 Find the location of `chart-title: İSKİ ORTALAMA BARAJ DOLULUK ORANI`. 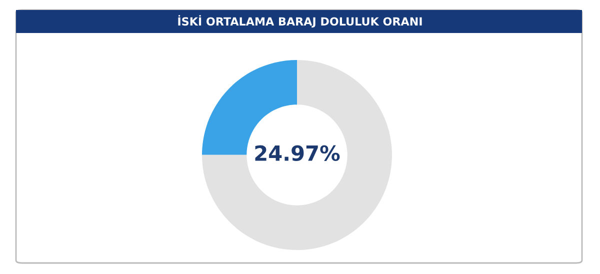

chart-title: İSKİ ORTALAMA BARAJ DOLULUK ORANI is located at coordinates (300, 21).